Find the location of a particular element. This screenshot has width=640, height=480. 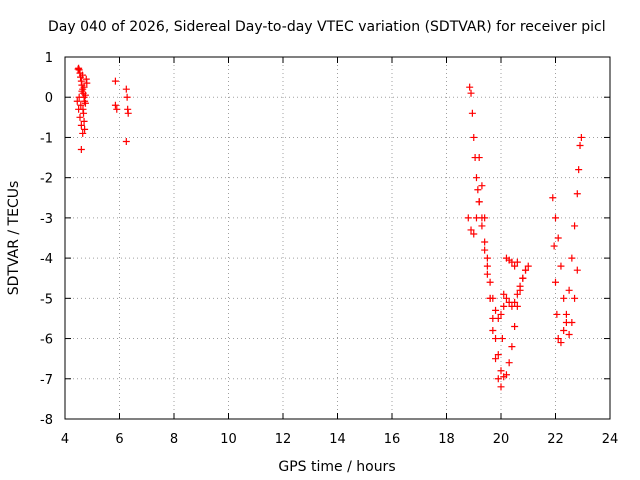

series-arc-evening is located at coordinates (567, 240).